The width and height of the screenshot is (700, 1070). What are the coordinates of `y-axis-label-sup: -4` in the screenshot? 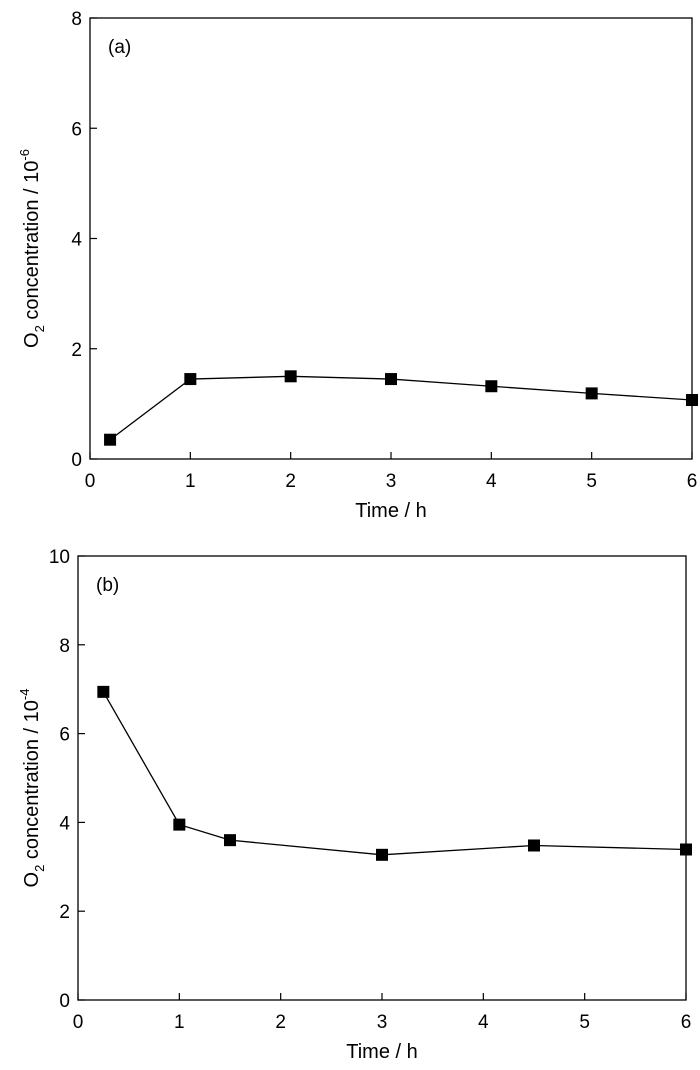 It's located at (24, 695).